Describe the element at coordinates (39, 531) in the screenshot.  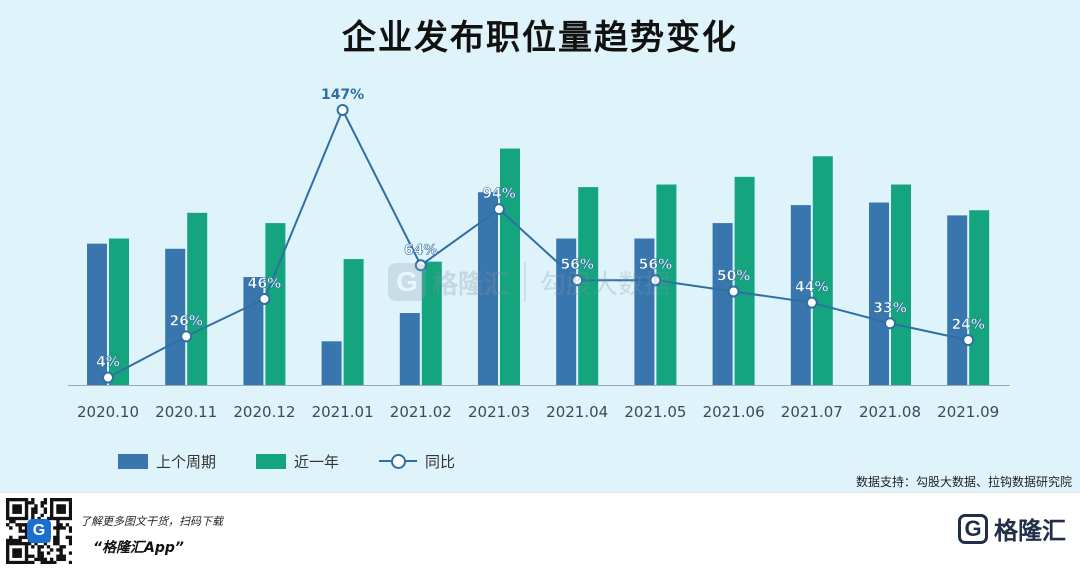
I see `qr-center-logo-icon: G` at that location.